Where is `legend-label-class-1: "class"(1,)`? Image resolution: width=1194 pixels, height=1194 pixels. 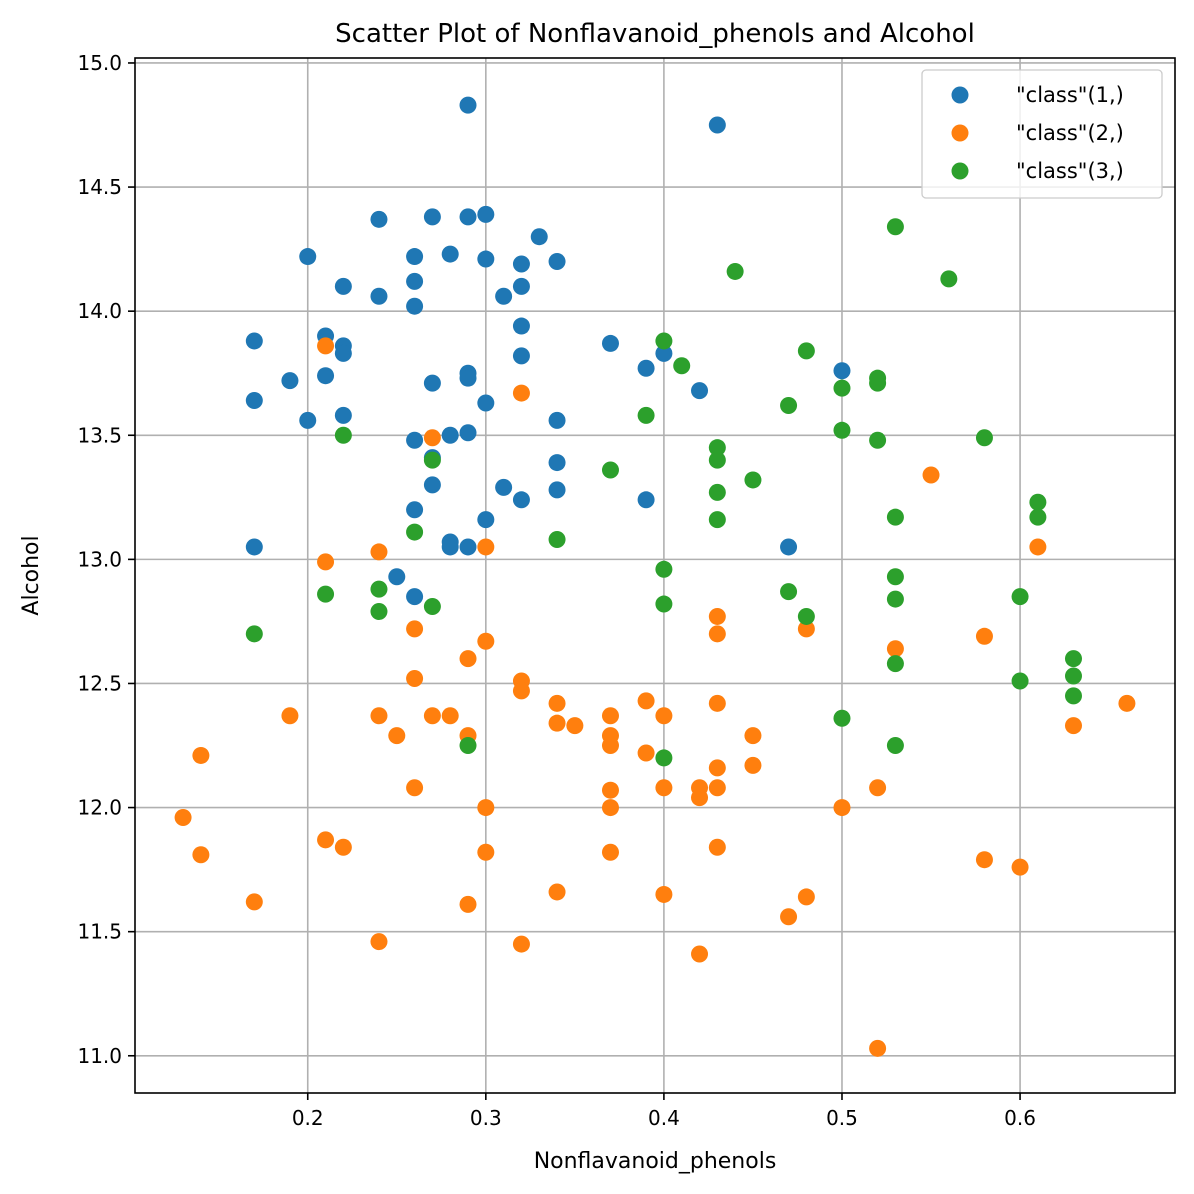
legend-label-class-1: "class"(1,) is located at coordinates (1070, 95).